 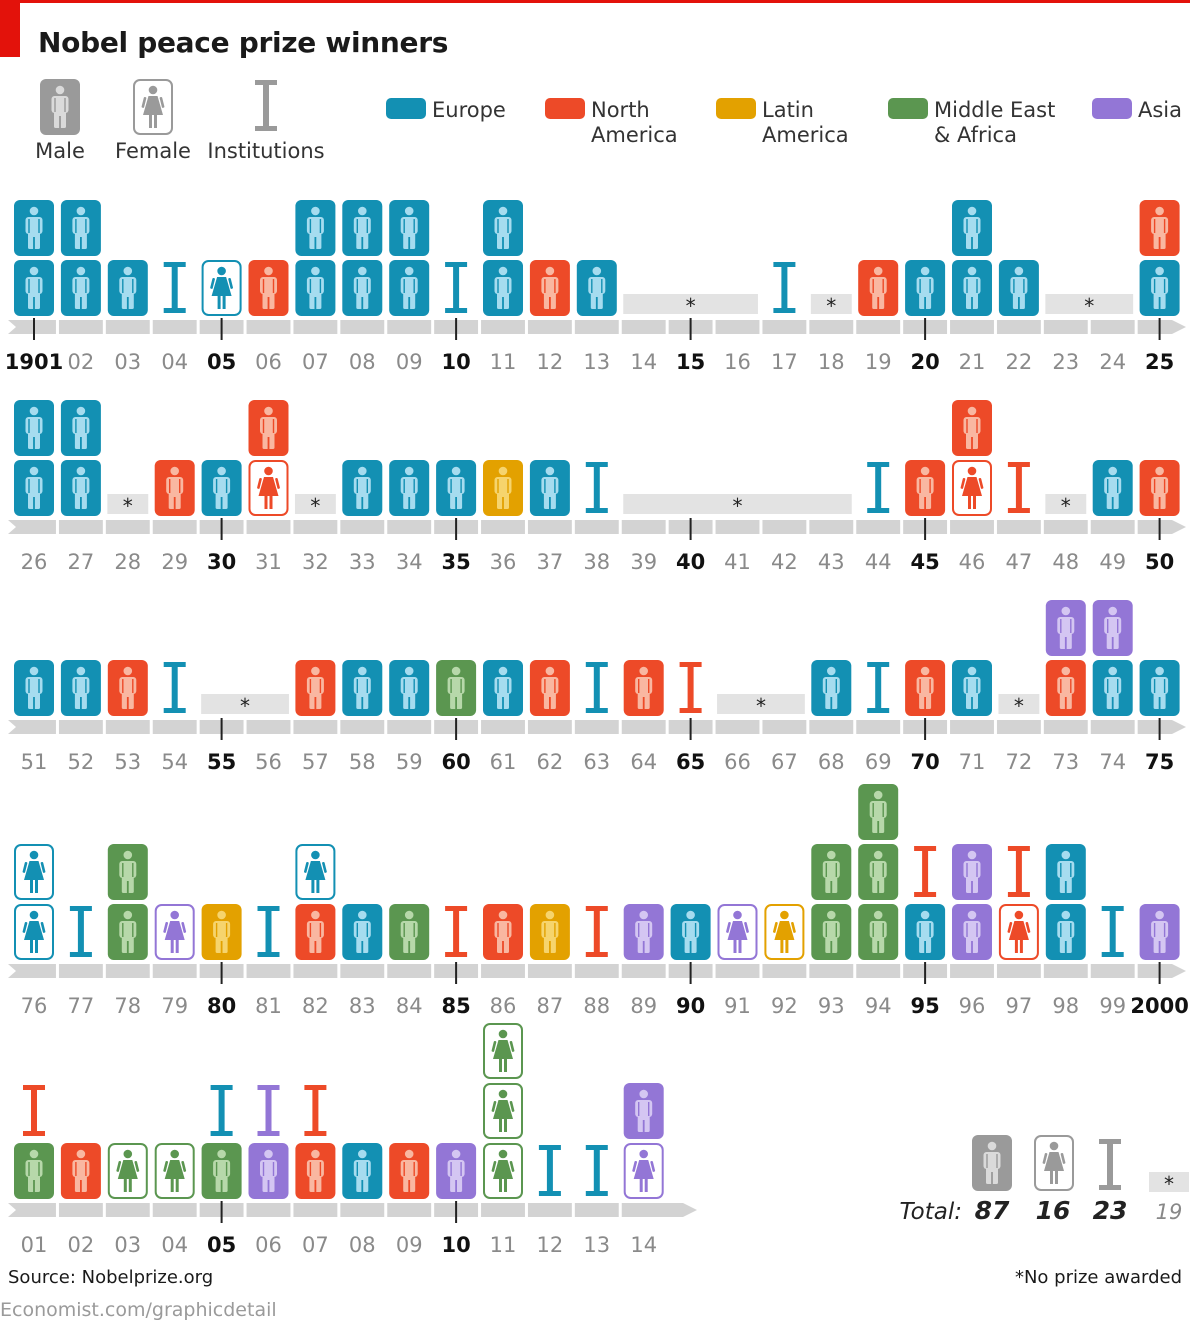 What do you see at coordinates (268, 488) in the screenshot?
I see `laureate-fn` at bounding box center [268, 488].